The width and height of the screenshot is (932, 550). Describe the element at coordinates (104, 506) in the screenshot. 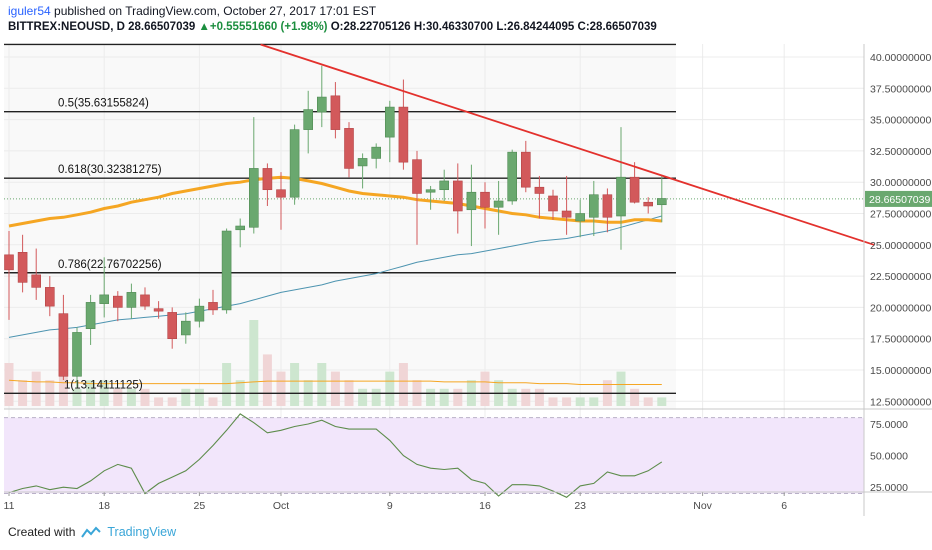

I see `time-axis-label: 18` at that location.